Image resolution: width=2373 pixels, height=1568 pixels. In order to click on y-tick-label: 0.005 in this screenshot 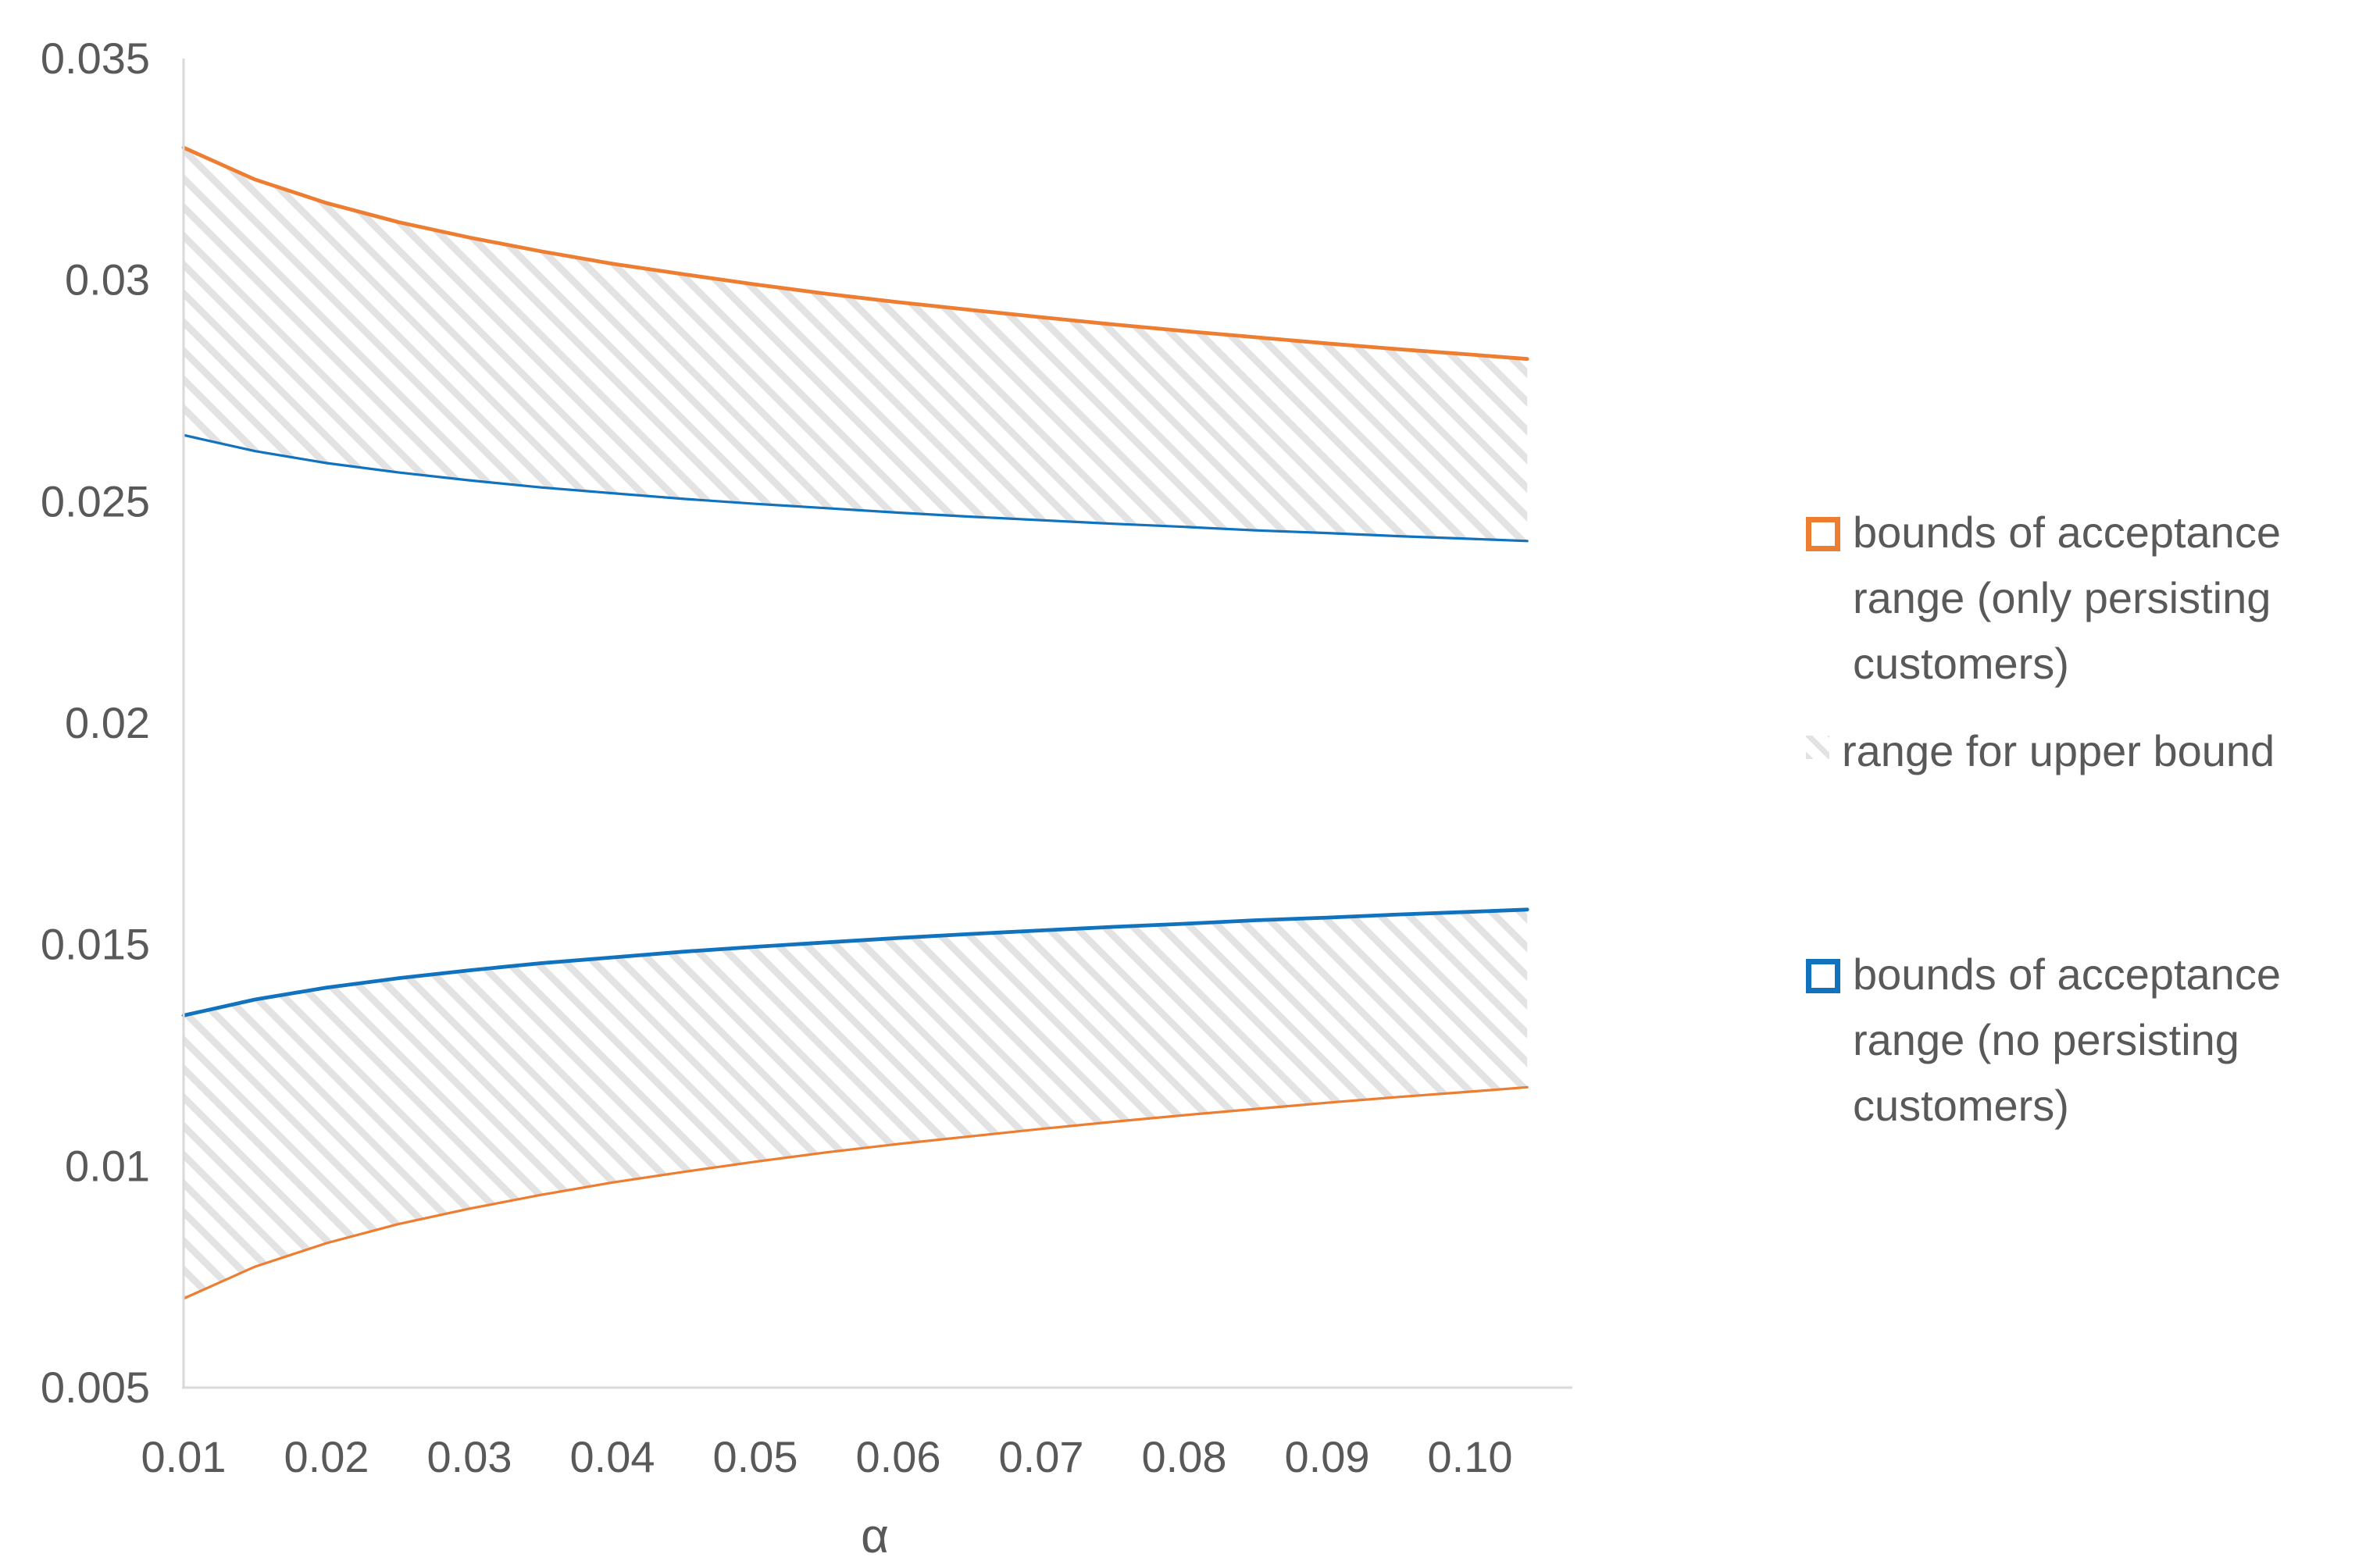, I will do `click(95, 1387)`.